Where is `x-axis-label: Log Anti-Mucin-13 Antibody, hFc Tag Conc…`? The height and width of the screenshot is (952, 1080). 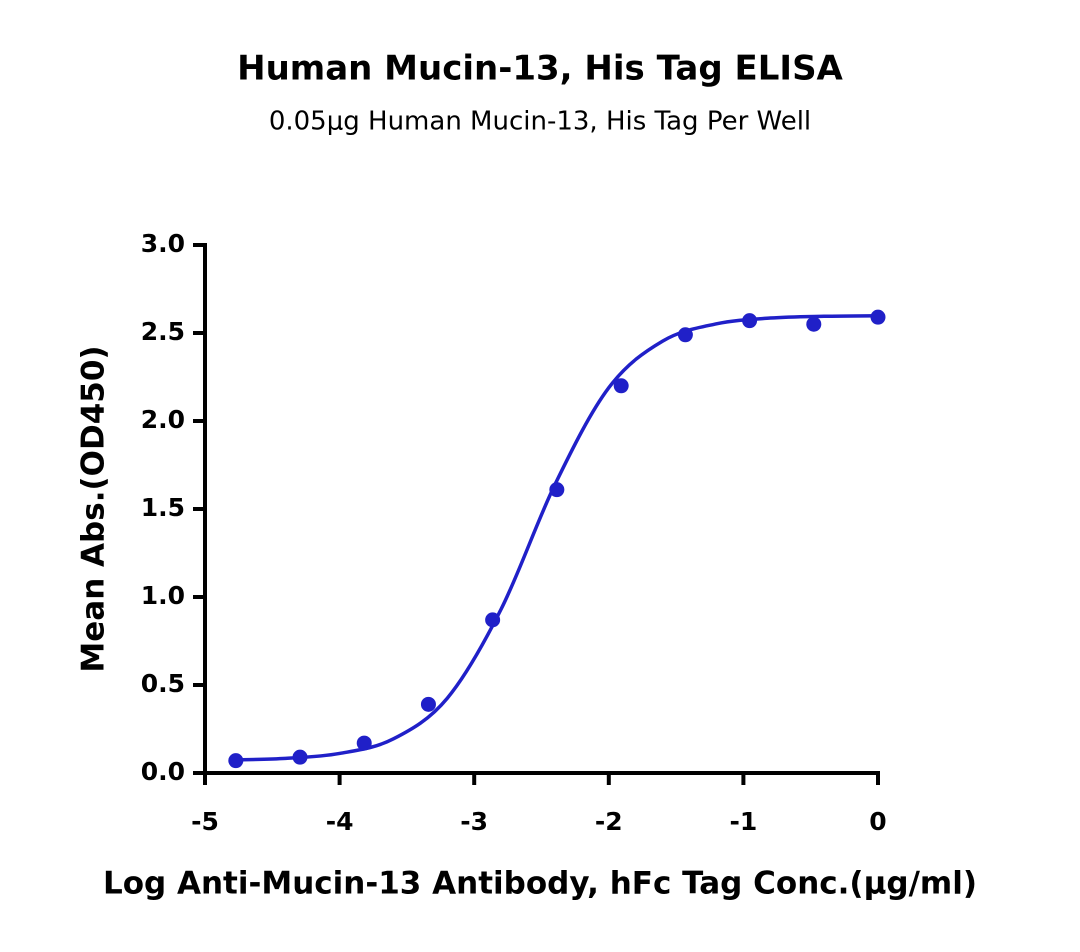
x-axis-label: Log Anti-Mucin-13 Antibody, hFc Tag Conc… is located at coordinates (540, 884).